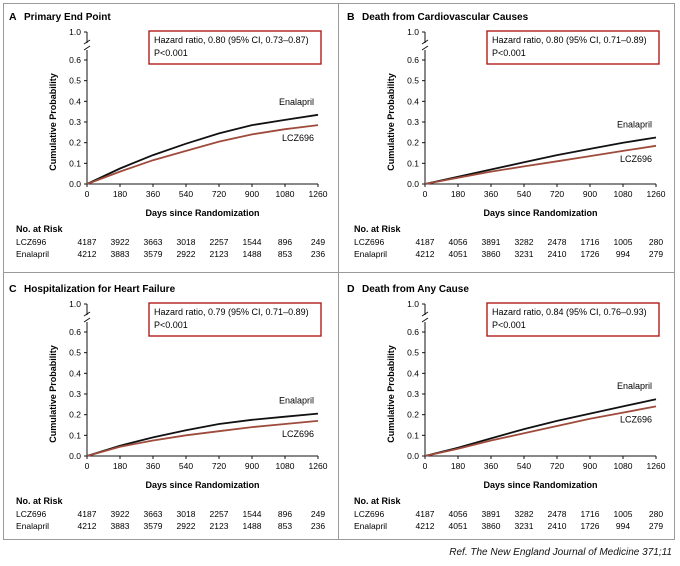 This screenshot has height=566, width=680. Describe the element at coordinates (557, 514) in the screenshot. I see `risk-value: 2478` at that location.